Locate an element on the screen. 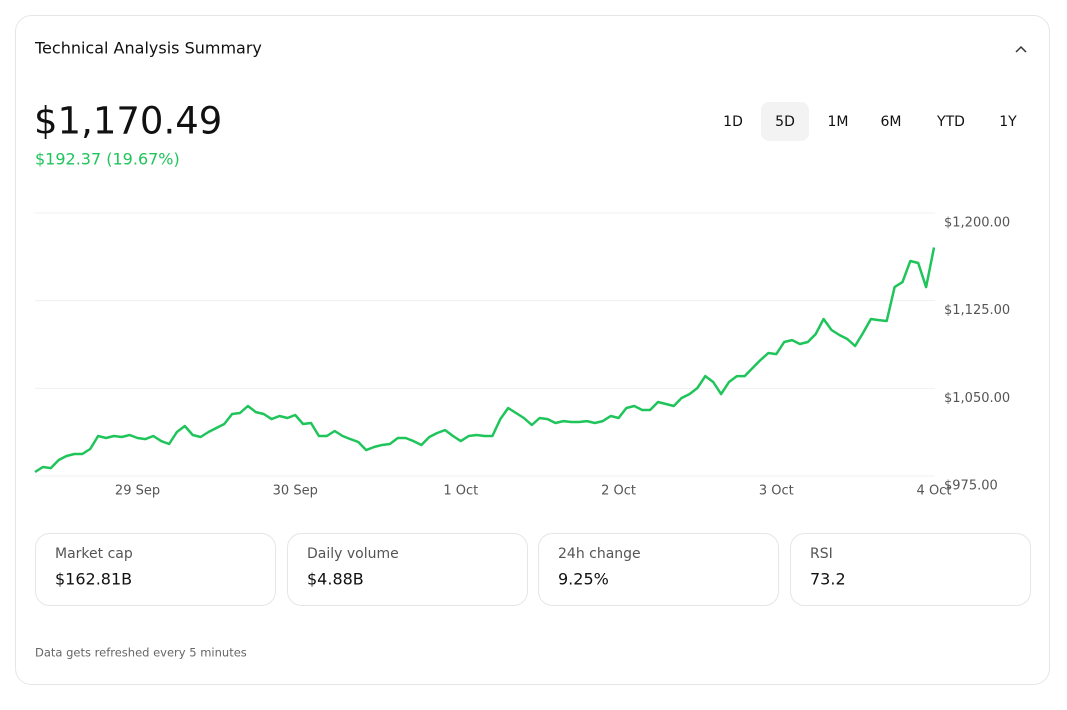  stat-value: 73.2 is located at coordinates (828, 579).